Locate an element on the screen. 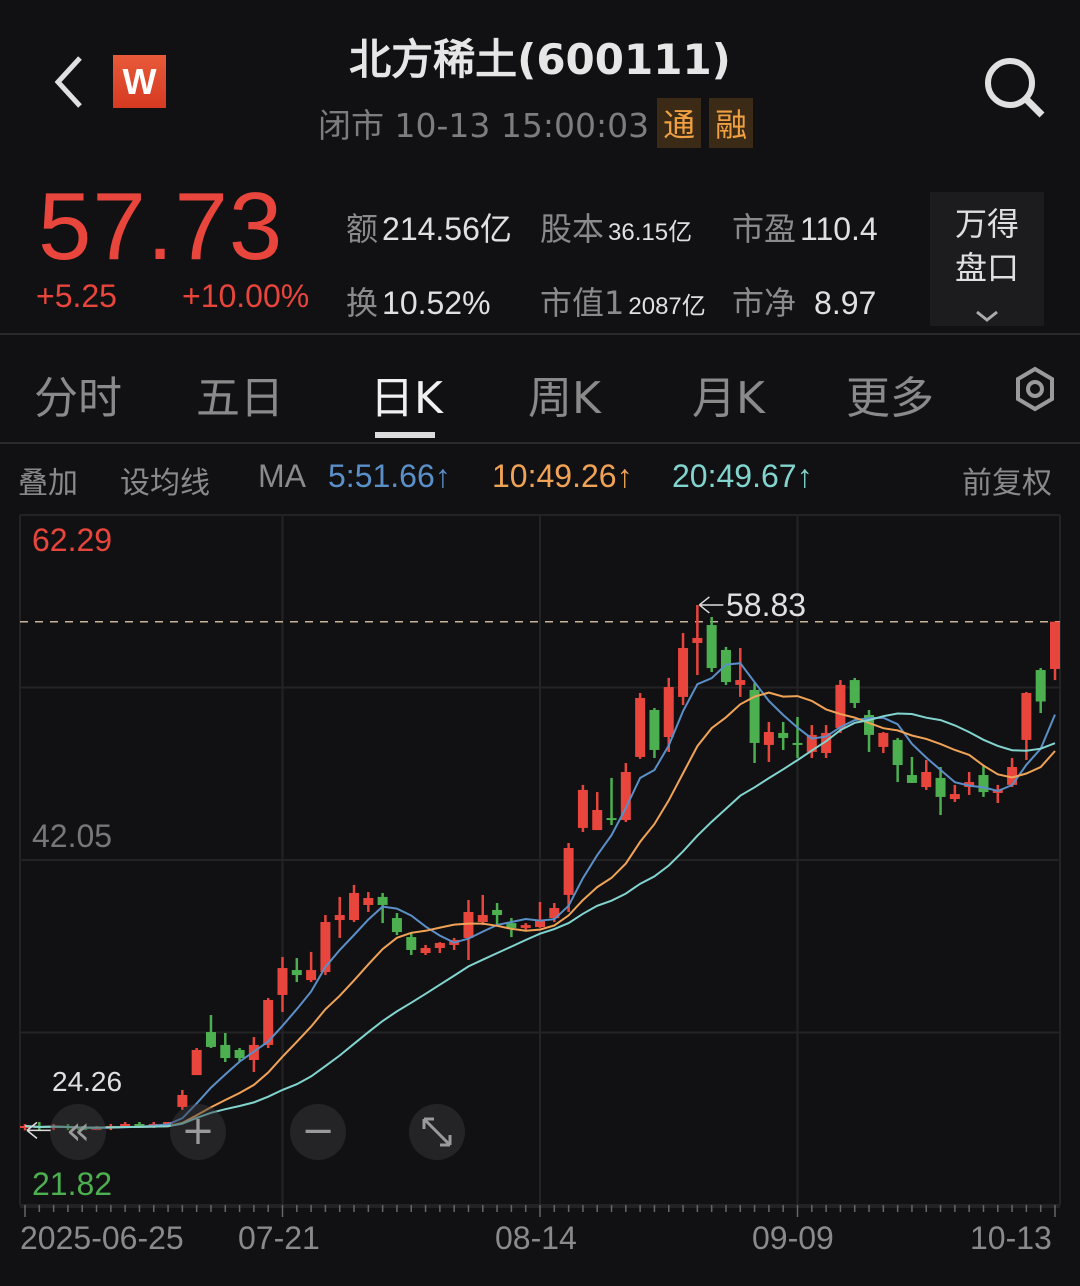  stat-label: 额 is located at coordinates (362, 229).